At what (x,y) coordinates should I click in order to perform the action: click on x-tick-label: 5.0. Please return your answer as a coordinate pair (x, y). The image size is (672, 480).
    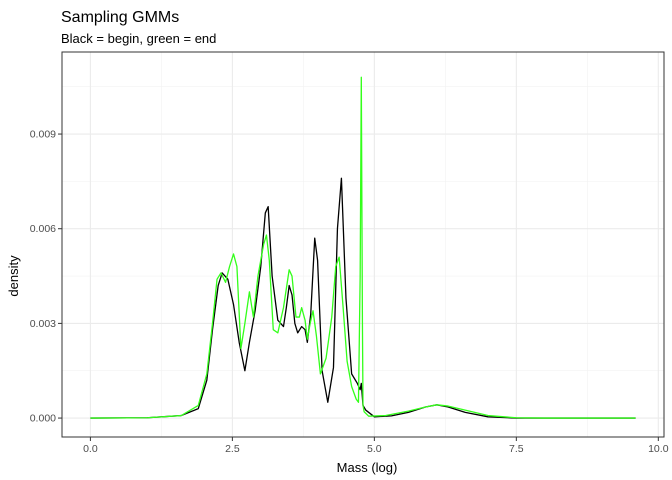
    Looking at the image, I should click on (374, 449).